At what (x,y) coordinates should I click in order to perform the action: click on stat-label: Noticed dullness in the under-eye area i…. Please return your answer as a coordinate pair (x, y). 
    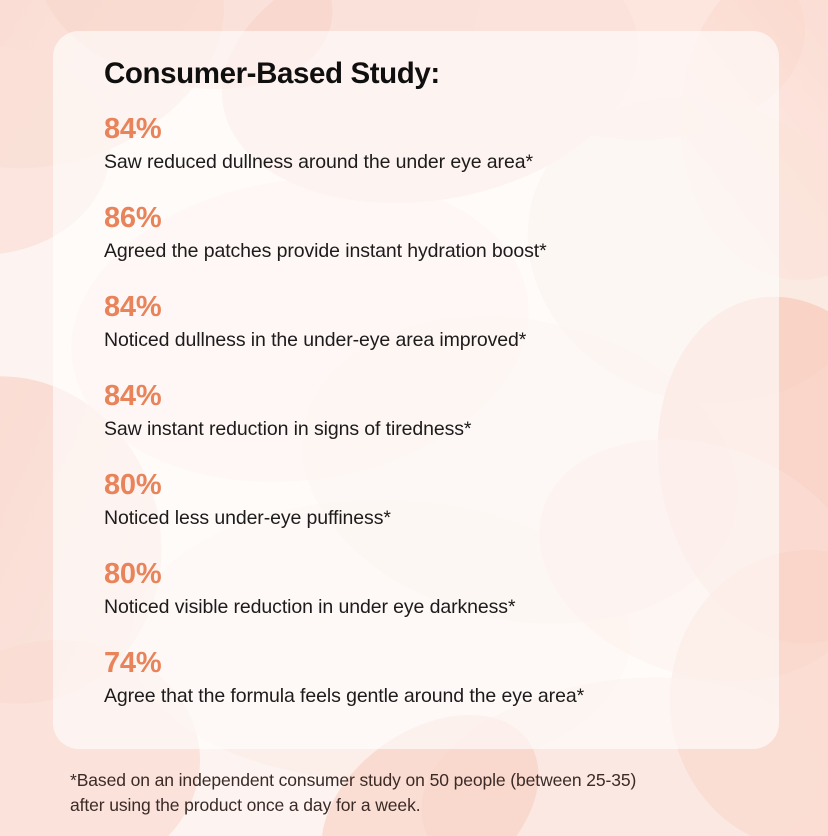
    Looking at the image, I should click on (315, 340).